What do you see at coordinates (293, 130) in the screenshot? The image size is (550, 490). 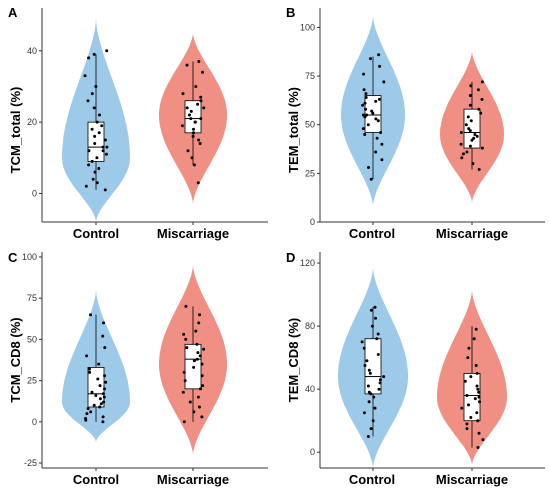 I see `y-axis-label-b: TEM_total (%)` at bounding box center [293, 130].